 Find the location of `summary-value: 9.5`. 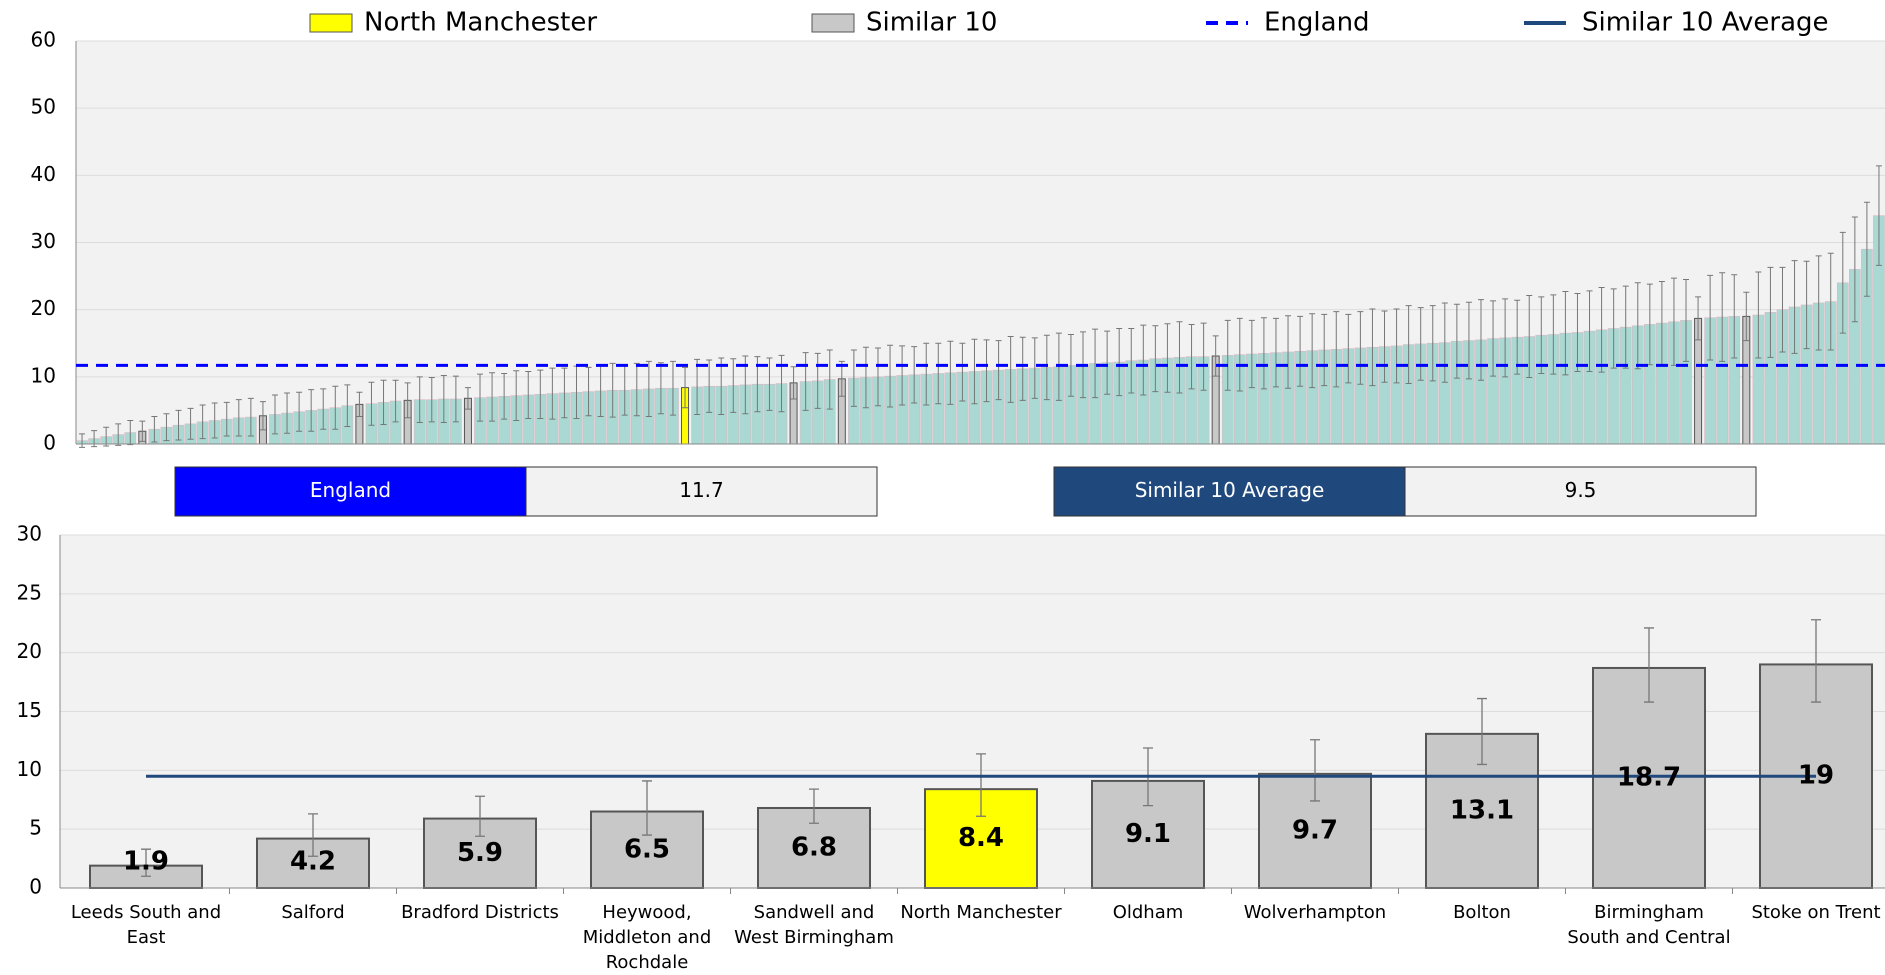

summary-value: 9.5 is located at coordinates (1581, 490).